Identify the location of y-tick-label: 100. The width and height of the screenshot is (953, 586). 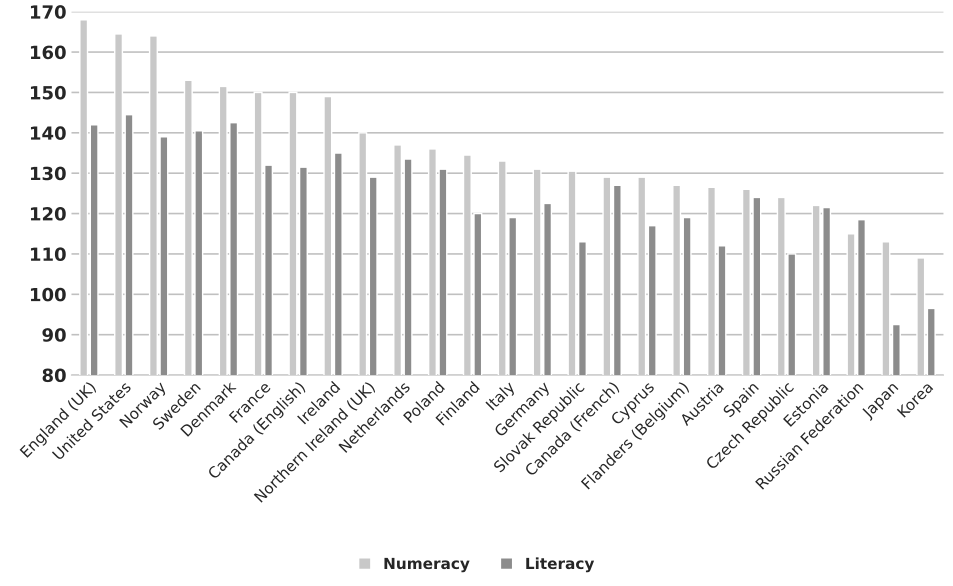
(48, 295).